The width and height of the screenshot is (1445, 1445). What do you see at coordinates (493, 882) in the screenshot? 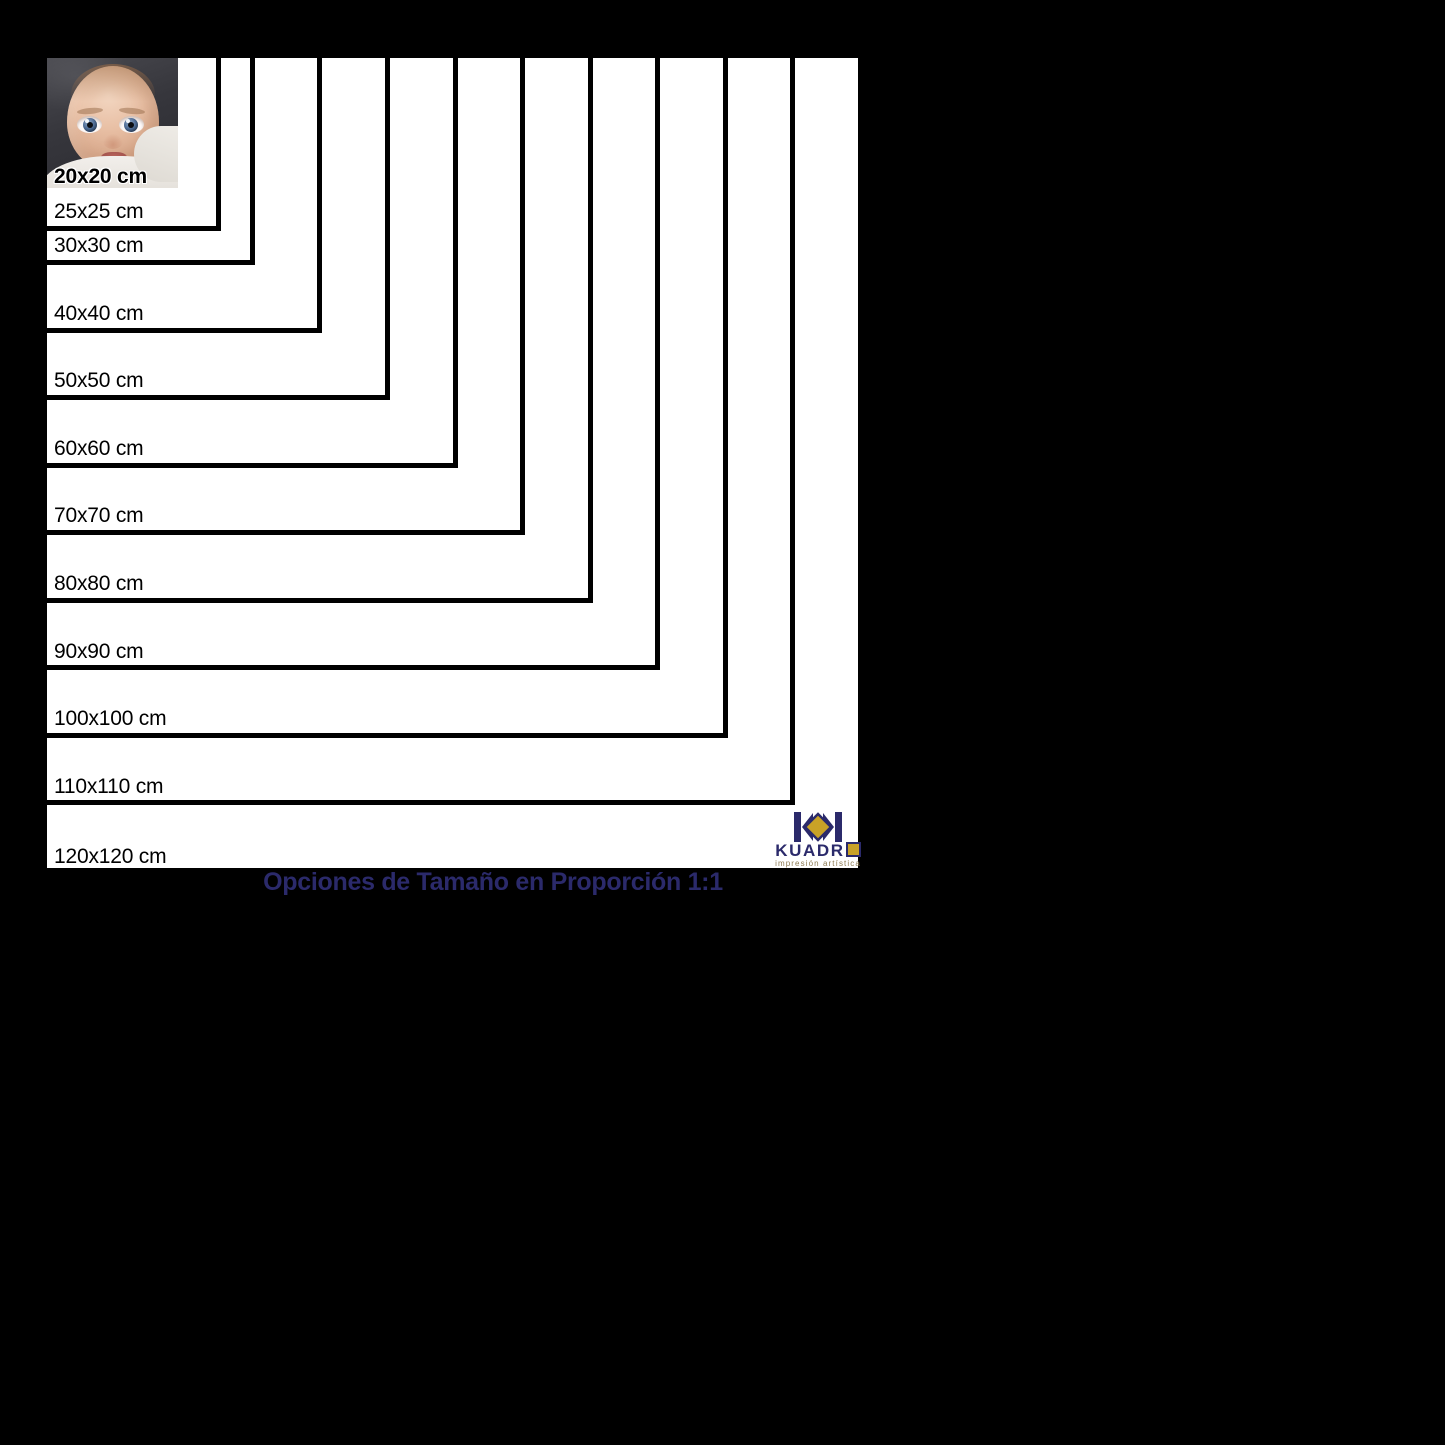
I see `chart-title: Opciones de Tamaño en Proporción 1:1` at bounding box center [493, 882].